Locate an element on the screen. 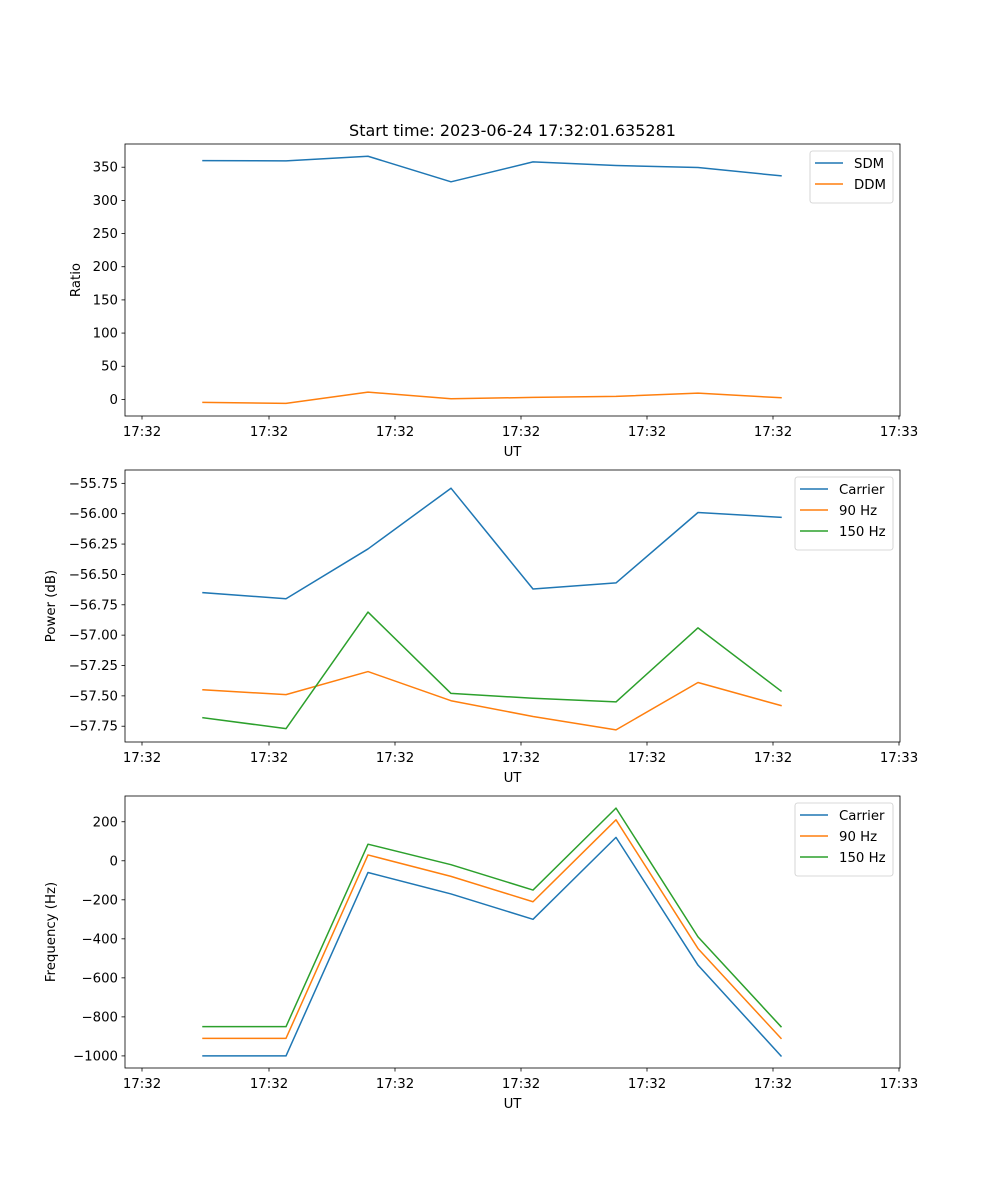  y-tick-label: −600 is located at coordinates (99, 978).